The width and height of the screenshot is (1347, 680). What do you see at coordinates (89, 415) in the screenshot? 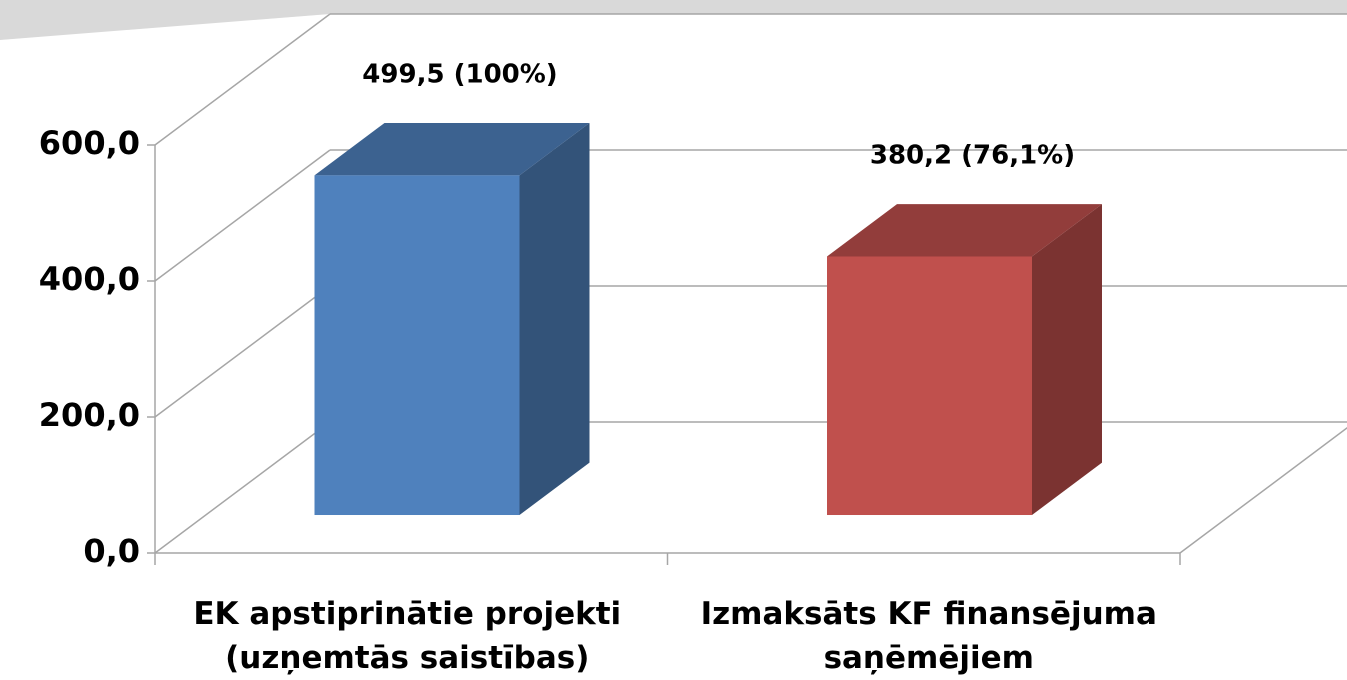
I see `y-tick-label: 200,0` at bounding box center [89, 415].